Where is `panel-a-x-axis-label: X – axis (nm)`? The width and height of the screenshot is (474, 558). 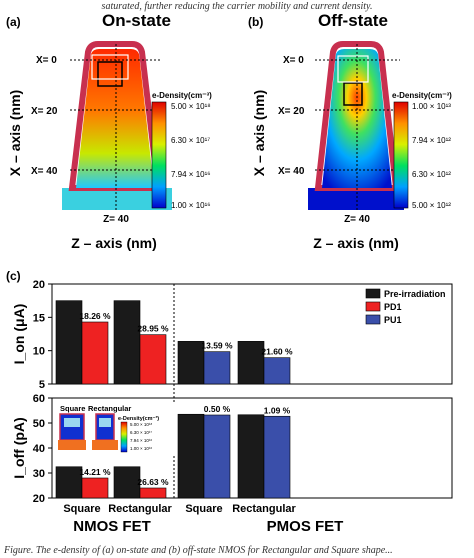
panel-a-x-axis-label: X – axis (nm) is located at coordinates (15, 133).